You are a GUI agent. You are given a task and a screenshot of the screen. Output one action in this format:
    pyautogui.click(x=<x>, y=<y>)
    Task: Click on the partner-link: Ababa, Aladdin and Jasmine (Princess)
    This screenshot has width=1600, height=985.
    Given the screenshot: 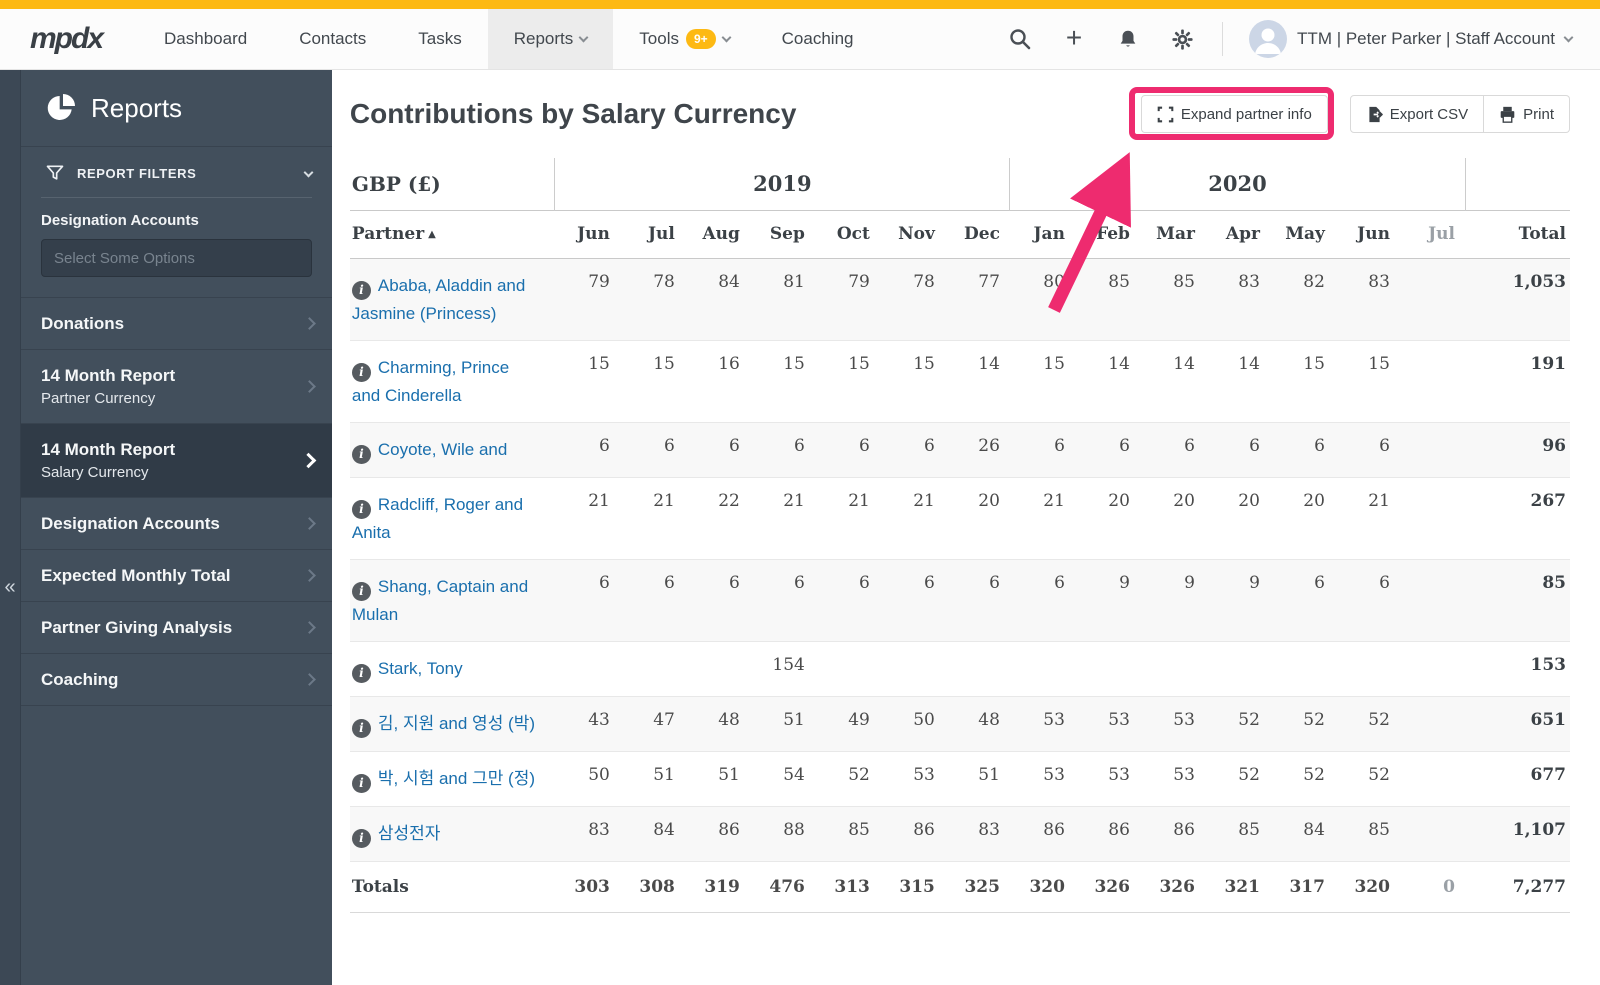 What is the action you would take?
    pyautogui.click(x=438, y=299)
    